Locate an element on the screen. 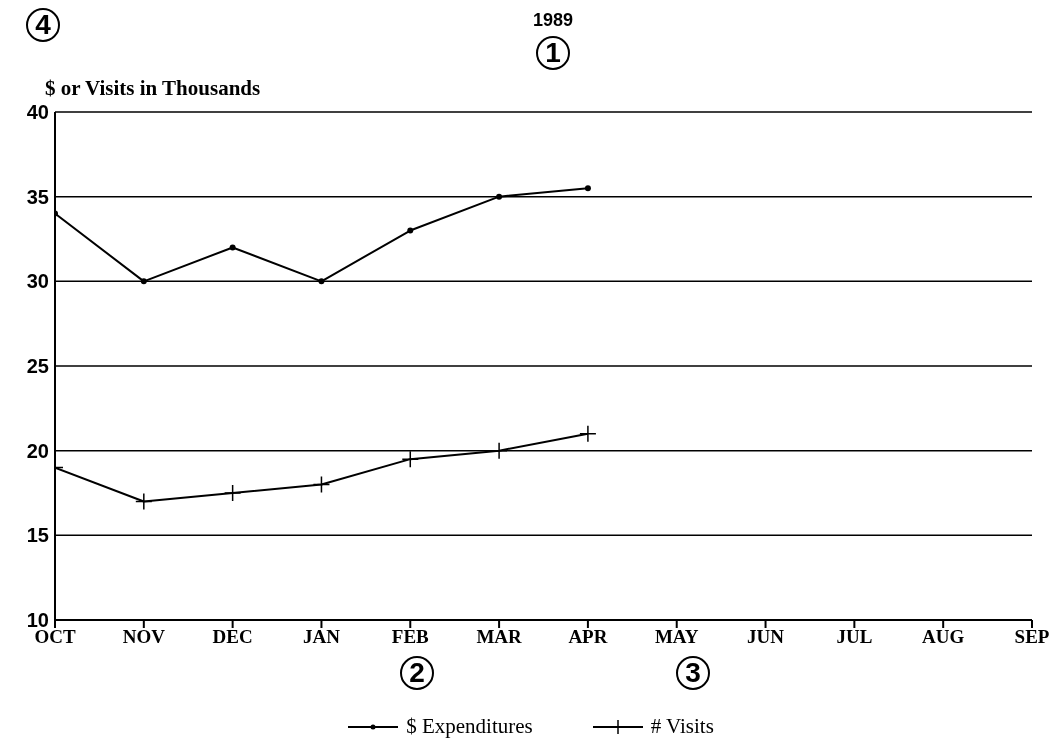 The height and width of the screenshot is (750, 1062). text: 3 is located at coordinates (693, 673).